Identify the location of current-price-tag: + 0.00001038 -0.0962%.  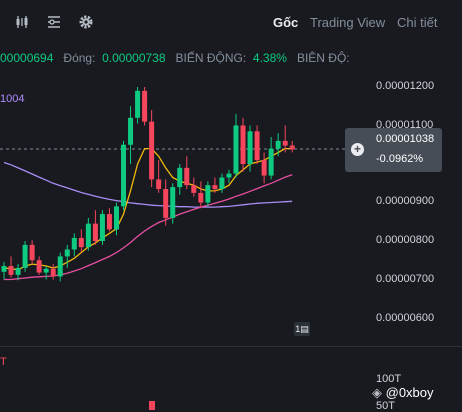
(393, 150).